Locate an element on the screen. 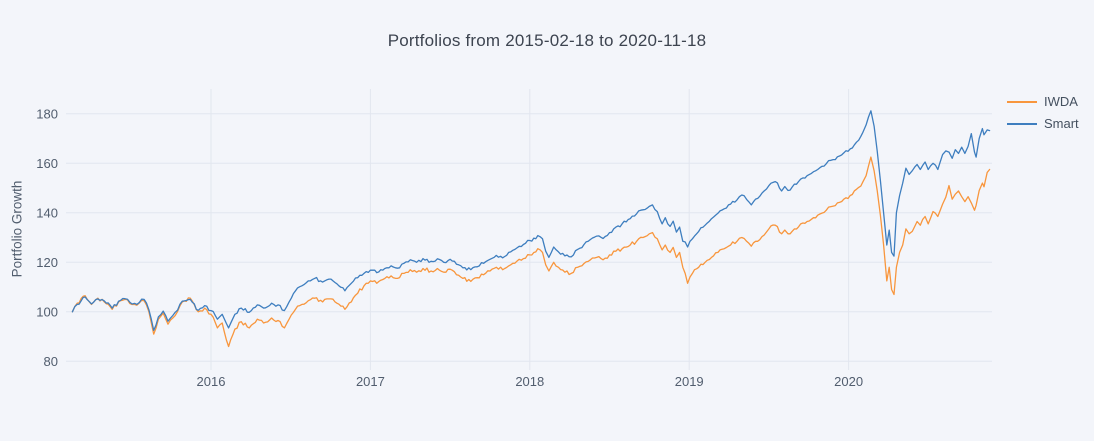  x-tick-label: 2020 is located at coordinates (848, 381).